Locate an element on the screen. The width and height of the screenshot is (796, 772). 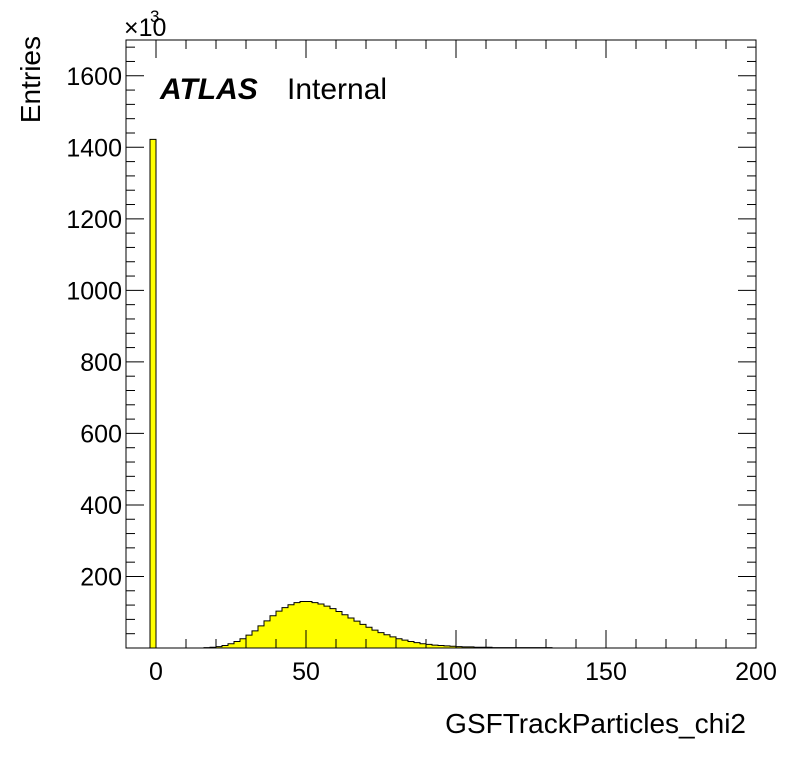
y-axis-multiplier-exponent: 3 is located at coordinates (154, 16).